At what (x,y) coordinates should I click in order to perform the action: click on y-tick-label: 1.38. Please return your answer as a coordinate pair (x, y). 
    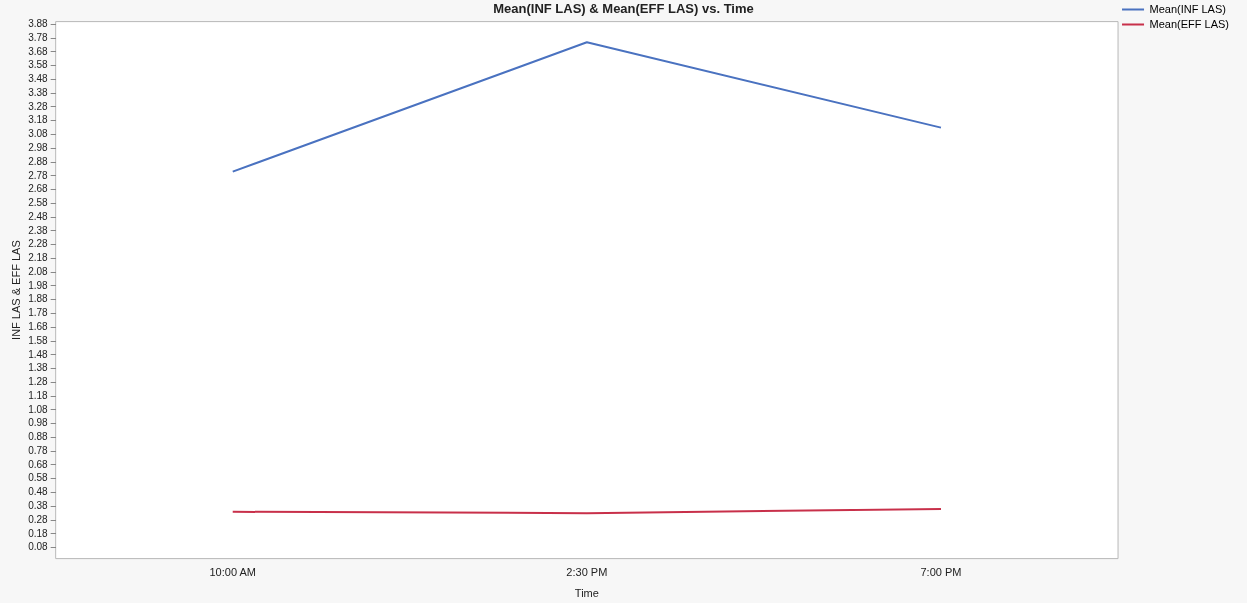
    Looking at the image, I should click on (38, 368).